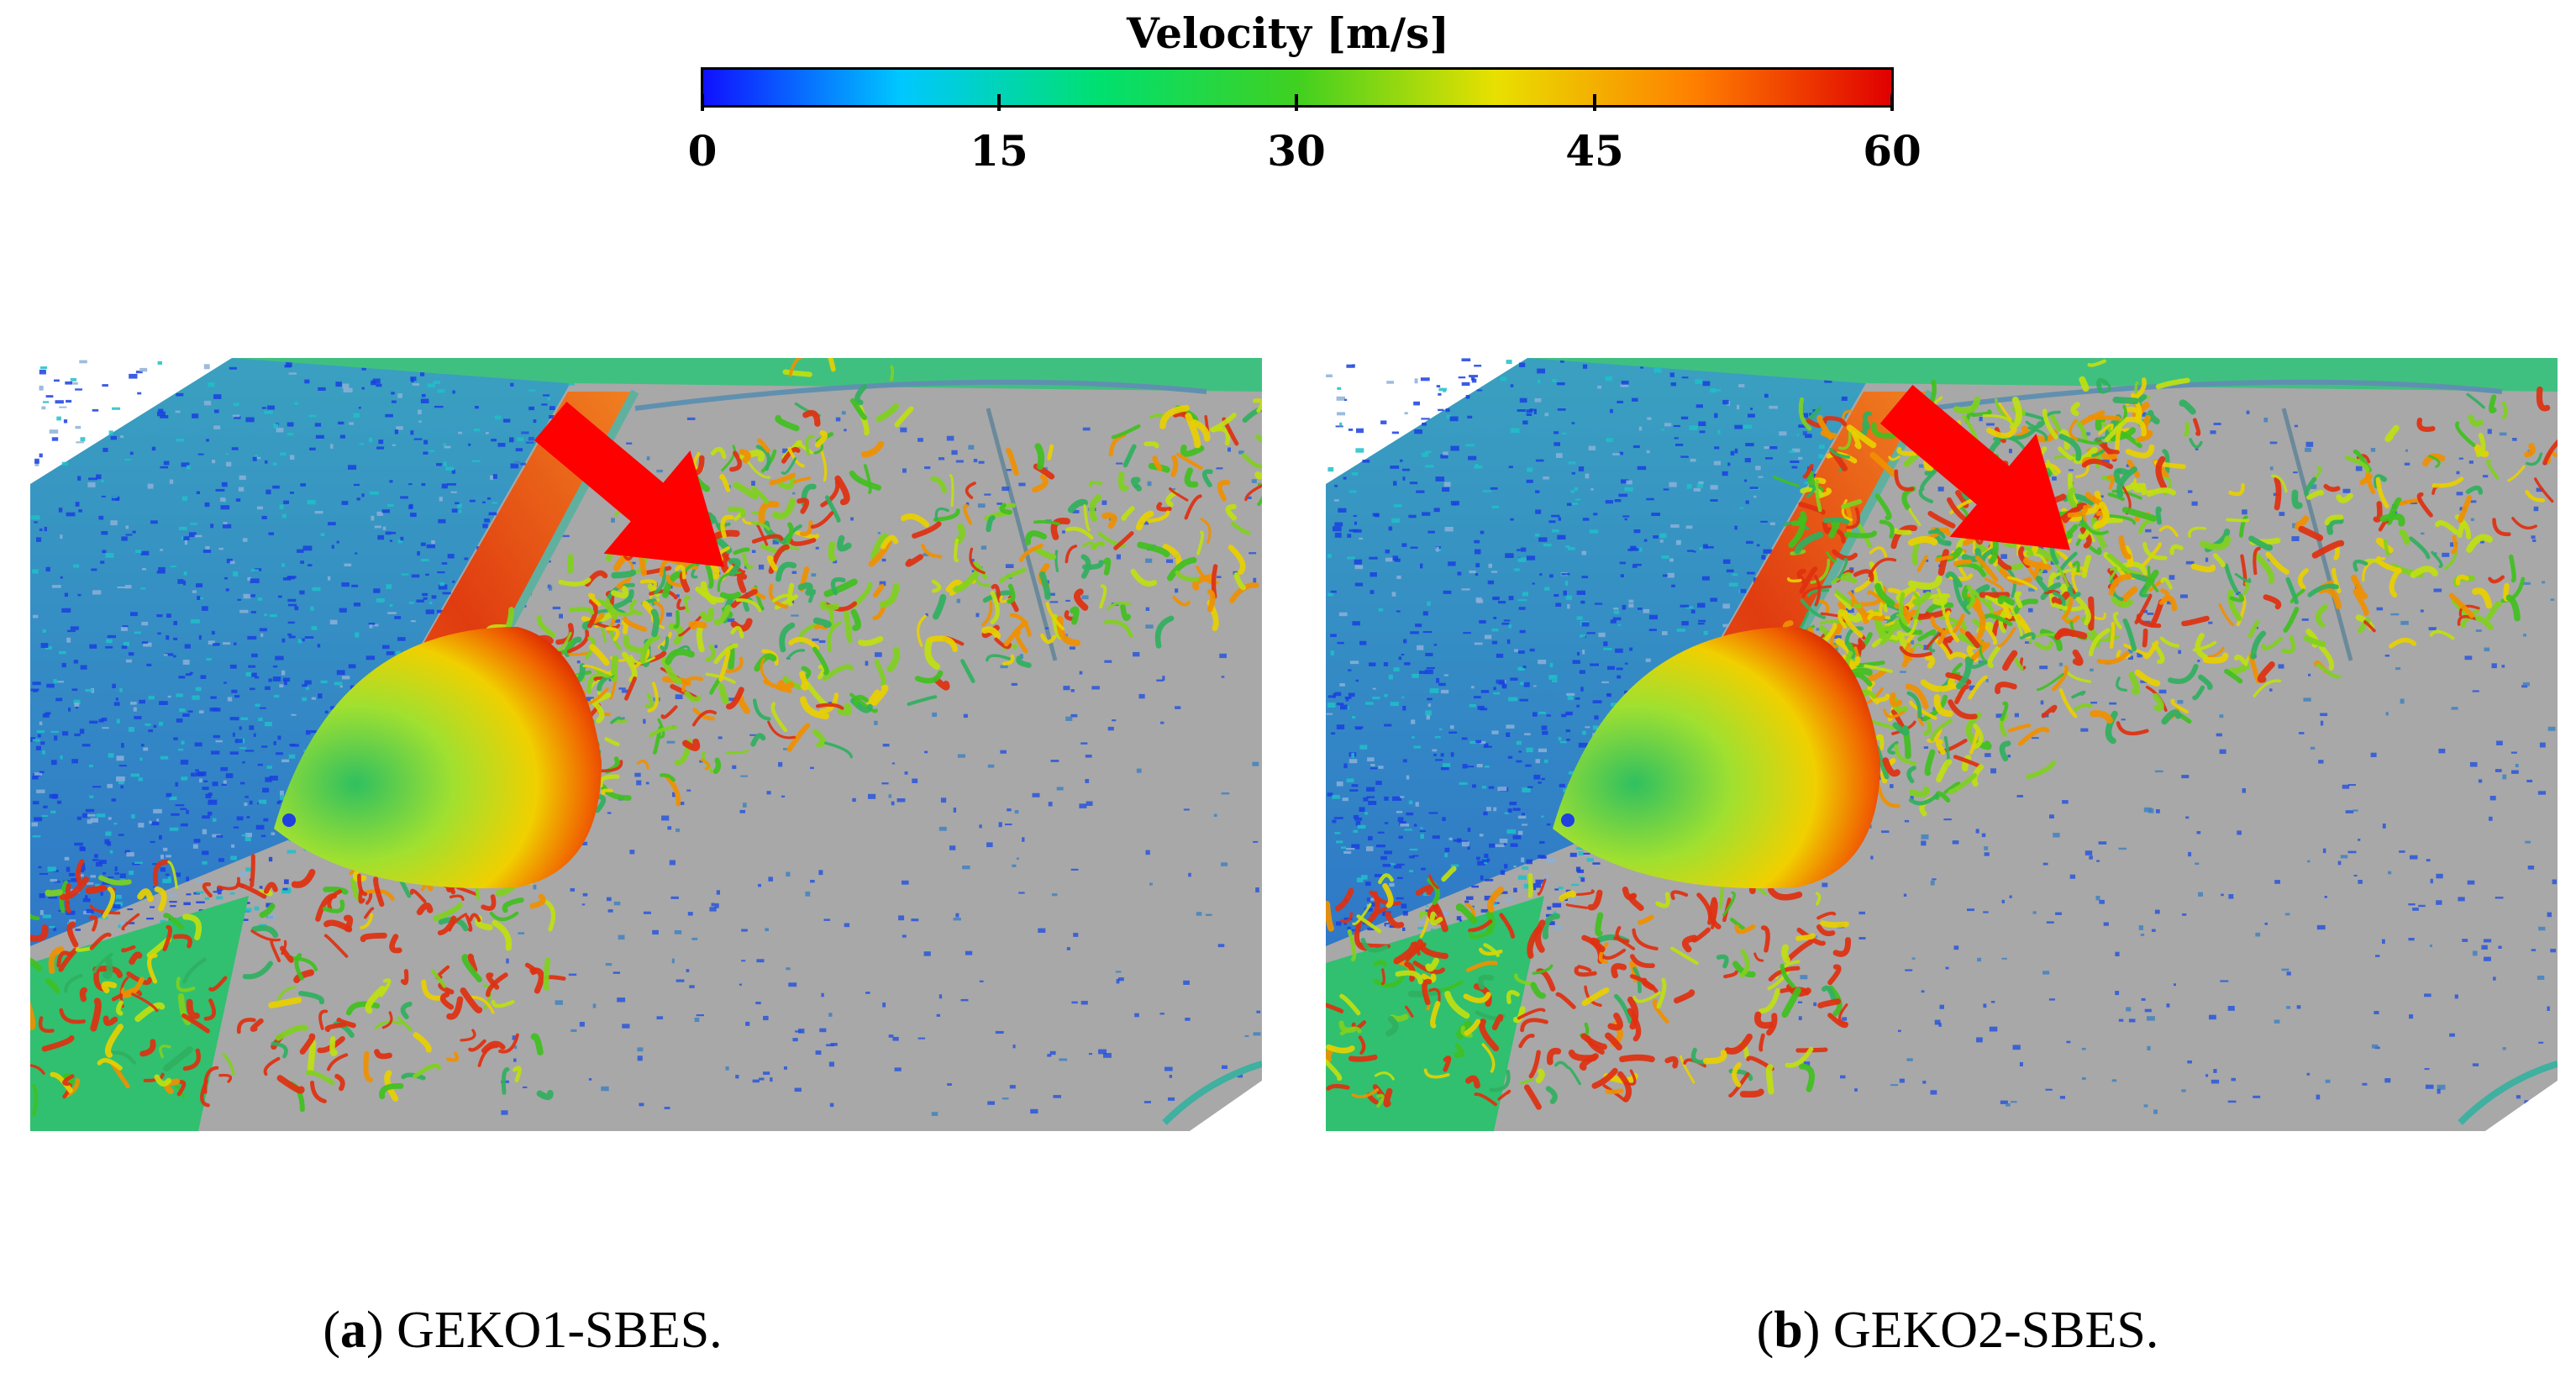 This screenshot has width=2576, height=1400. What do you see at coordinates (1288, 33) in the screenshot?
I see `colorbar-title: Velocity [m/s]` at bounding box center [1288, 33].